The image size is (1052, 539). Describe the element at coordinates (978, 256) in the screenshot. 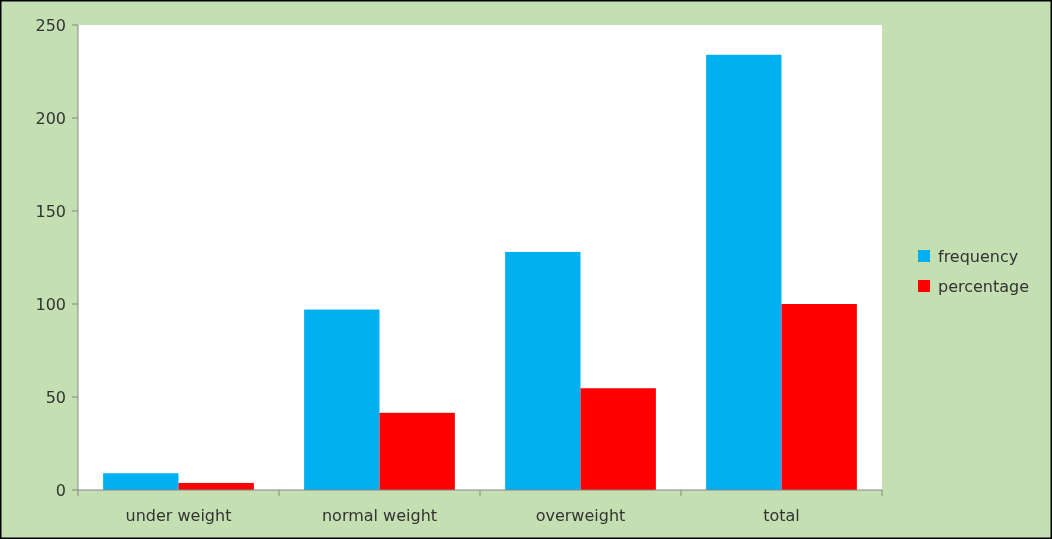

I see `legend-label: frequency` at that location.